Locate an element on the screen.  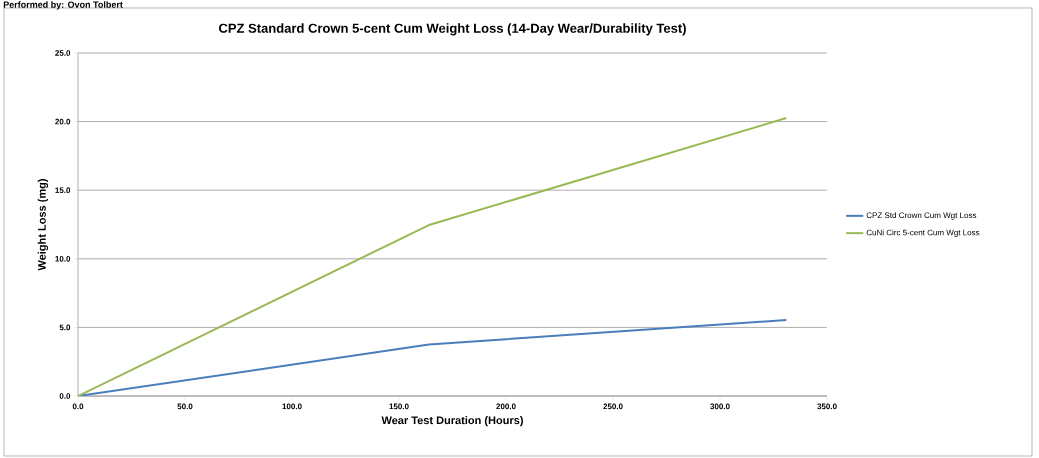
x-tick-label: 200.0 is located at coordinates (506, 406).